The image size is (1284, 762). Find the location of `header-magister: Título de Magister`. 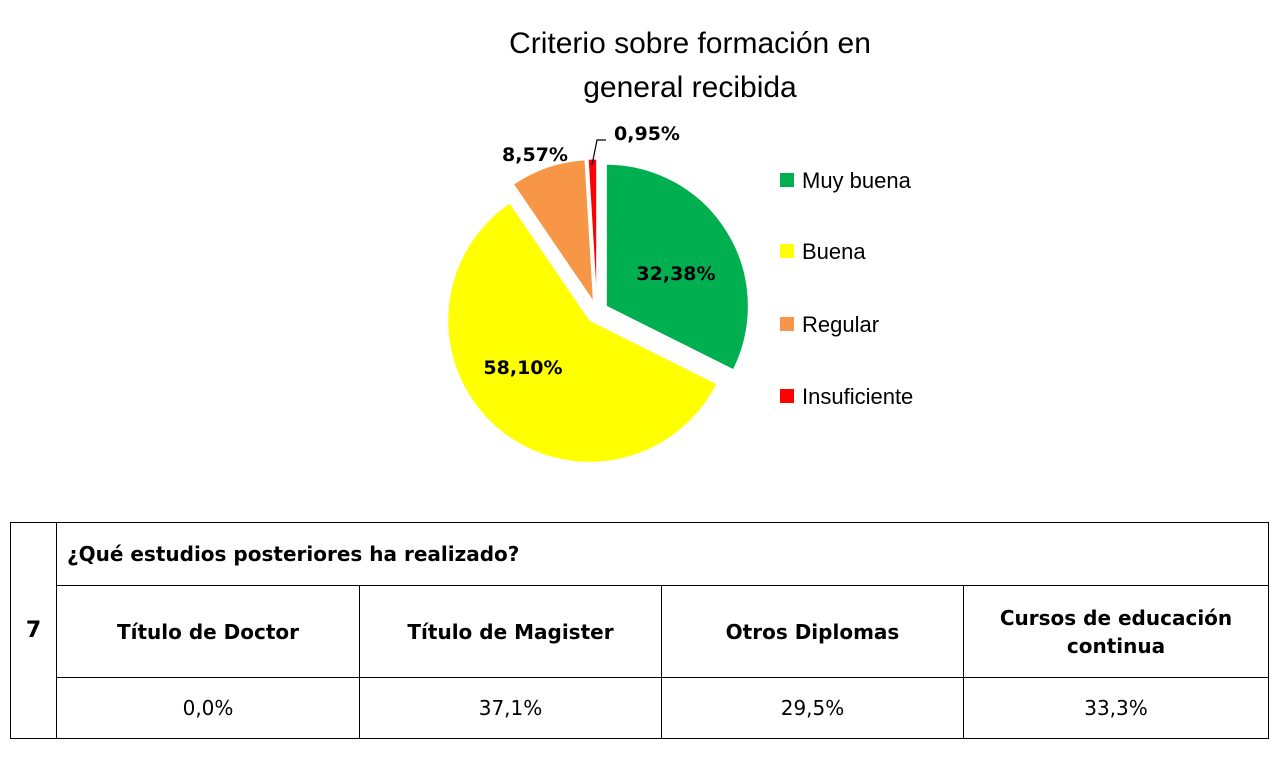

header-magister: Título de Magister is located at coordinates (510, 631).